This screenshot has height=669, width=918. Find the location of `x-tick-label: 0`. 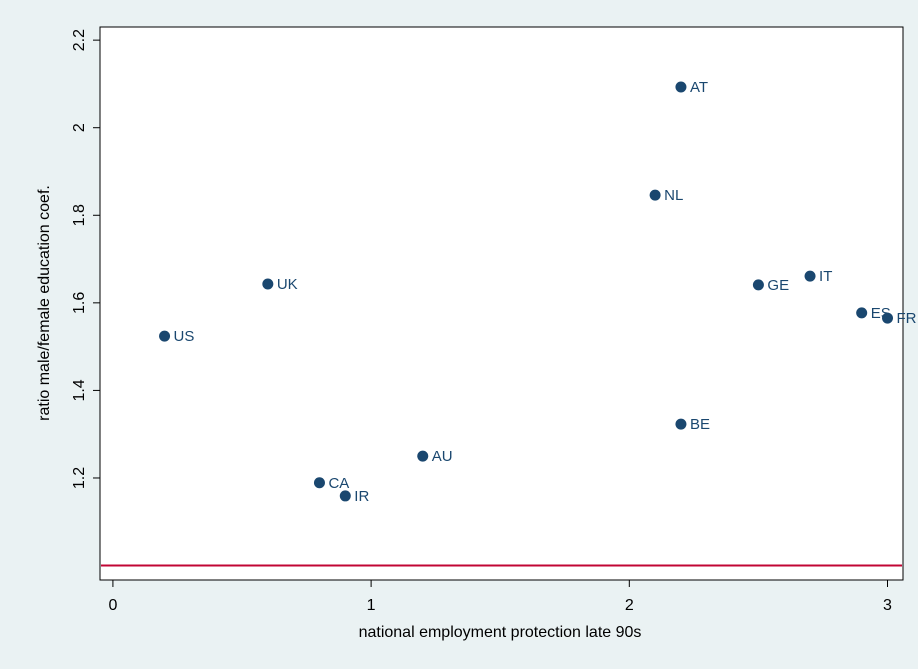

x-tick-label: 0 is located at coordinates (112, 605).